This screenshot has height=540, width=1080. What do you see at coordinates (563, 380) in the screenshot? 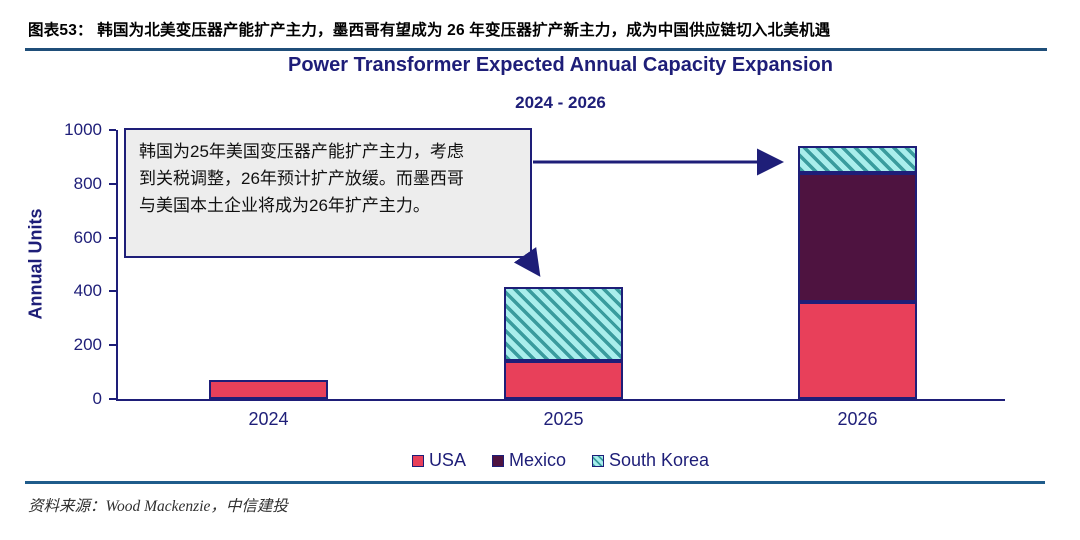
I see `bar-segment-usa-2025` at bounding box center [563, 380].